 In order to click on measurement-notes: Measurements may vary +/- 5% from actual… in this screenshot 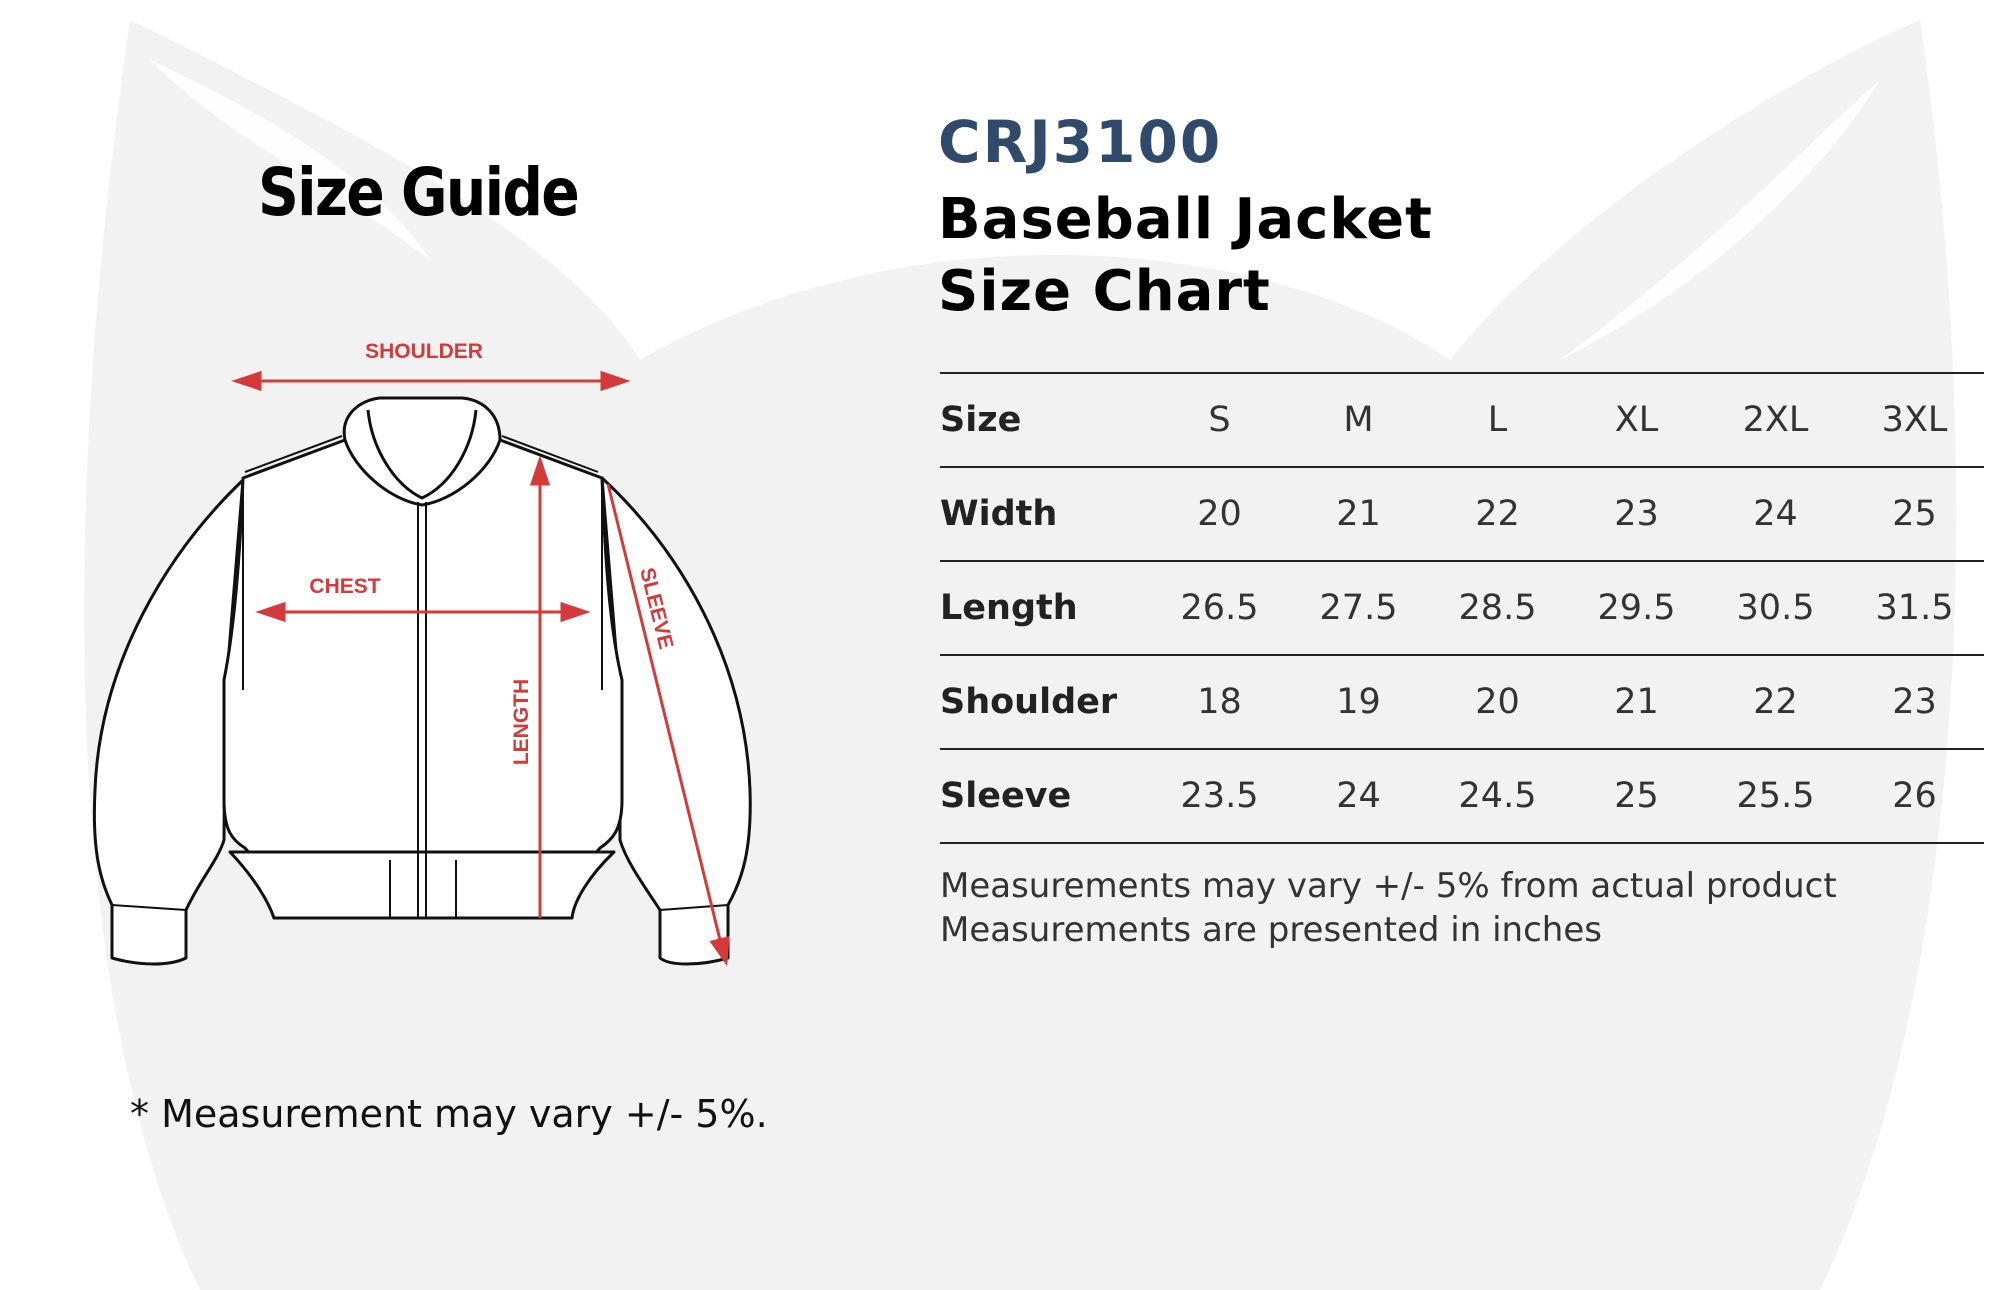, I will do `click(1388, 908)`.